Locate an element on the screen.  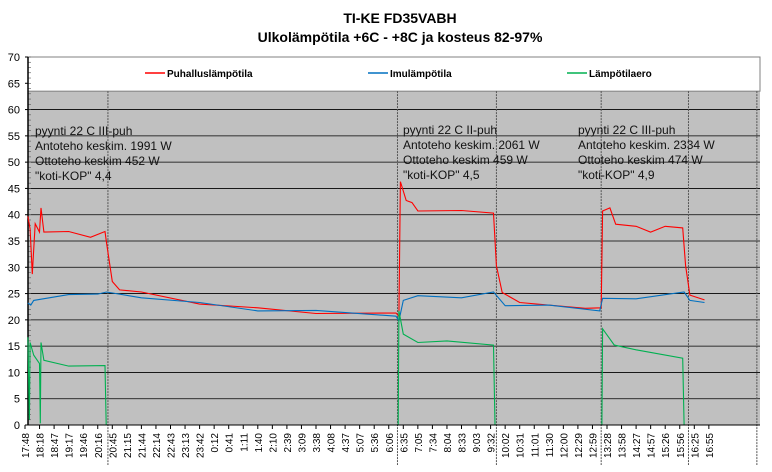
x-tick-label: 17:48 is located at coordinates (26, 445).